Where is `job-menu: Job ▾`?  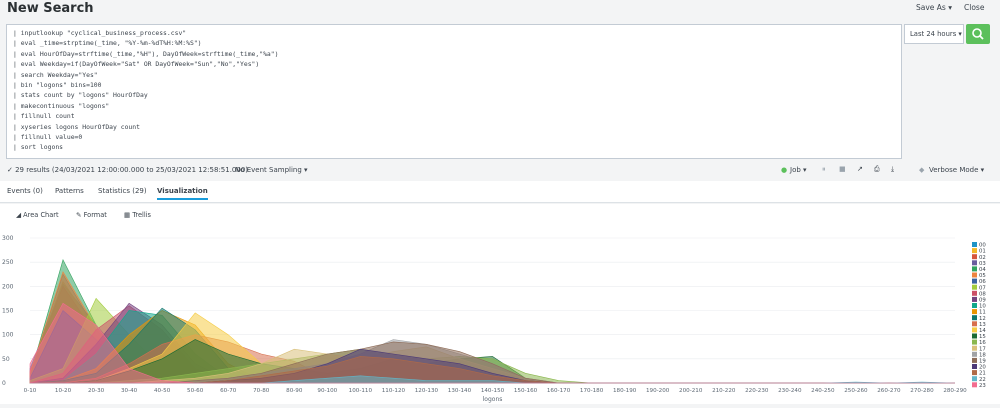 job-menu: Job ▾ is located at coordinates (798, 170).